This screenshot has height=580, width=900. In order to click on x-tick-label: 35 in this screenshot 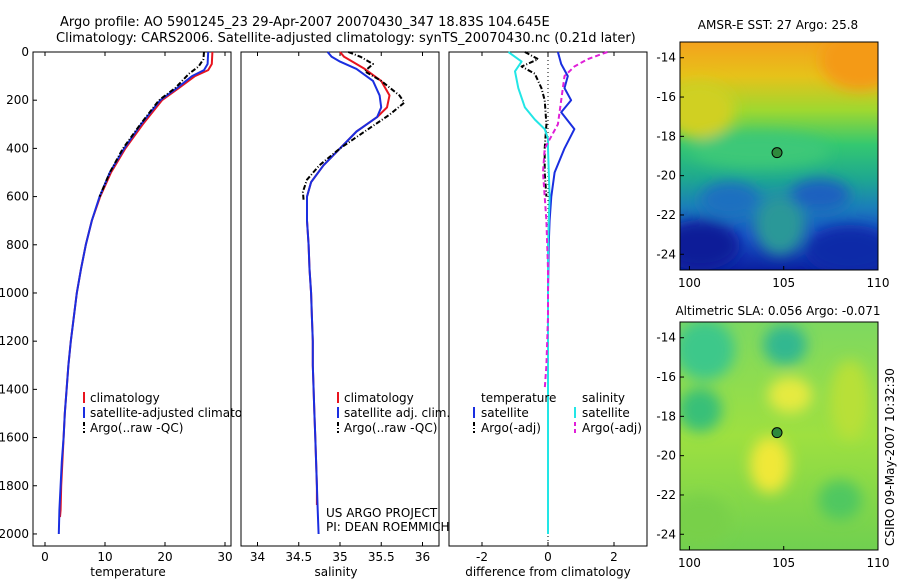, I will do `click(339, 557)`.